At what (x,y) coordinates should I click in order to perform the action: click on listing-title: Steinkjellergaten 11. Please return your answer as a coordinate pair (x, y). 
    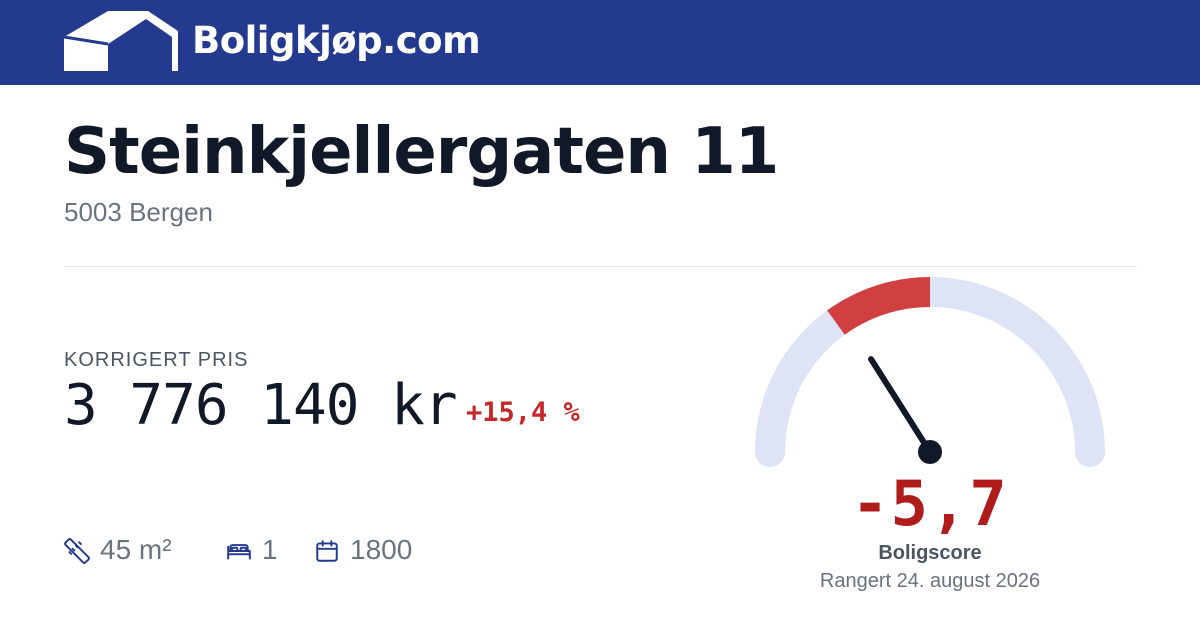
    Looking at the image, I should click on (421, 152).